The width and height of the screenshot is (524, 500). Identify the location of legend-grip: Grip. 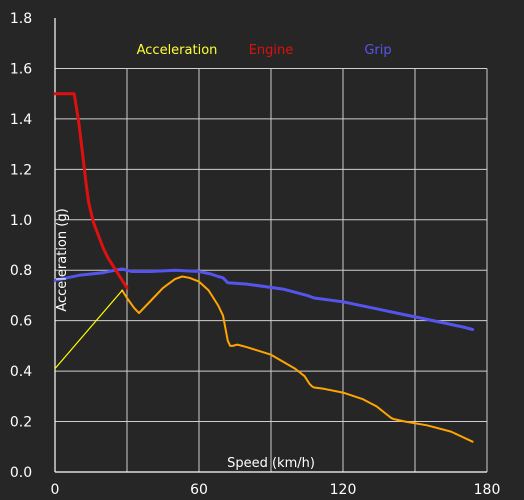
(377, 50).